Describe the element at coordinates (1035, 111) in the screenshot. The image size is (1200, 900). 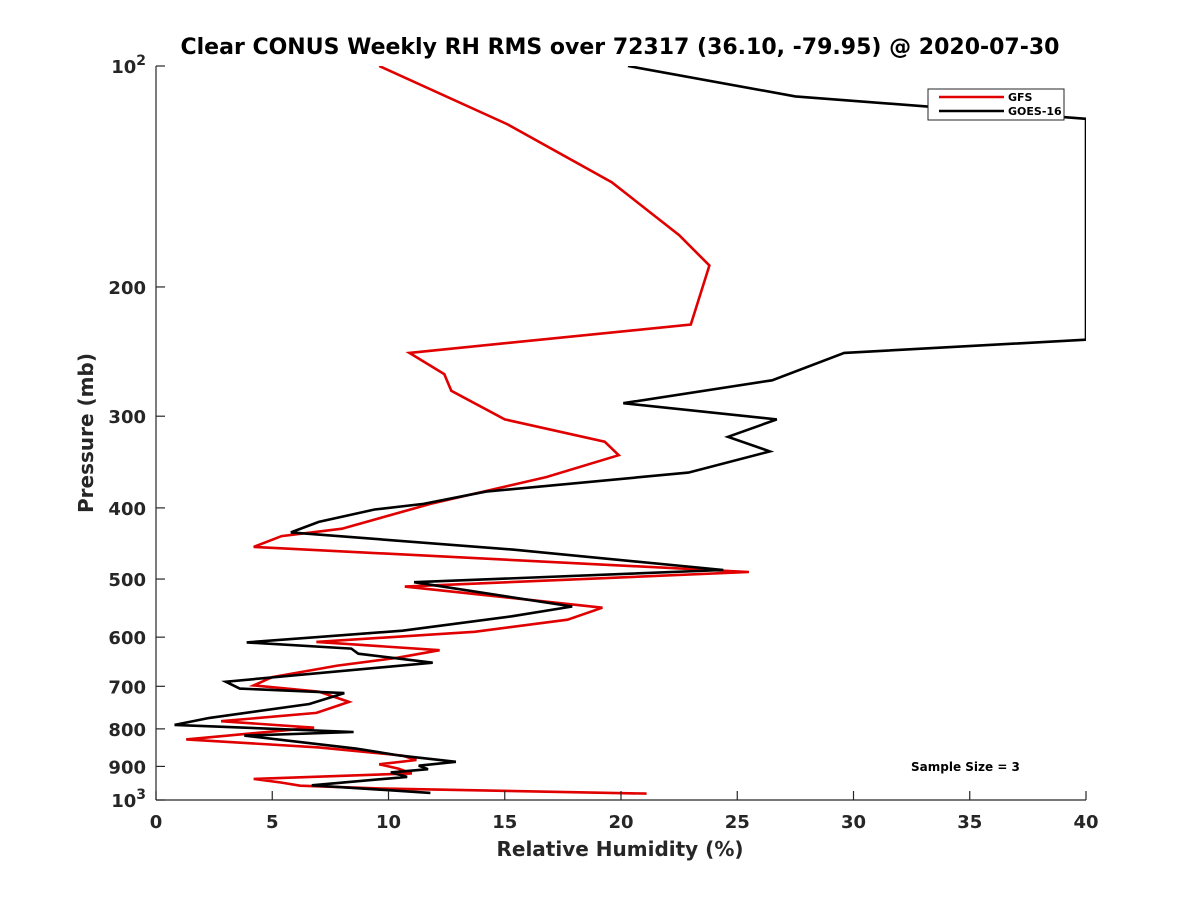
I see `legend-label-goes16: GOES-16` at that location.